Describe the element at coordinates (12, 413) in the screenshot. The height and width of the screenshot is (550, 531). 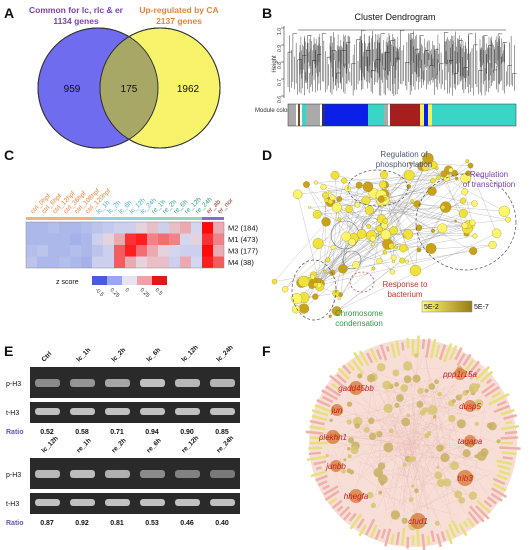
I see `row-label-th3-top: t-H3` at that location.